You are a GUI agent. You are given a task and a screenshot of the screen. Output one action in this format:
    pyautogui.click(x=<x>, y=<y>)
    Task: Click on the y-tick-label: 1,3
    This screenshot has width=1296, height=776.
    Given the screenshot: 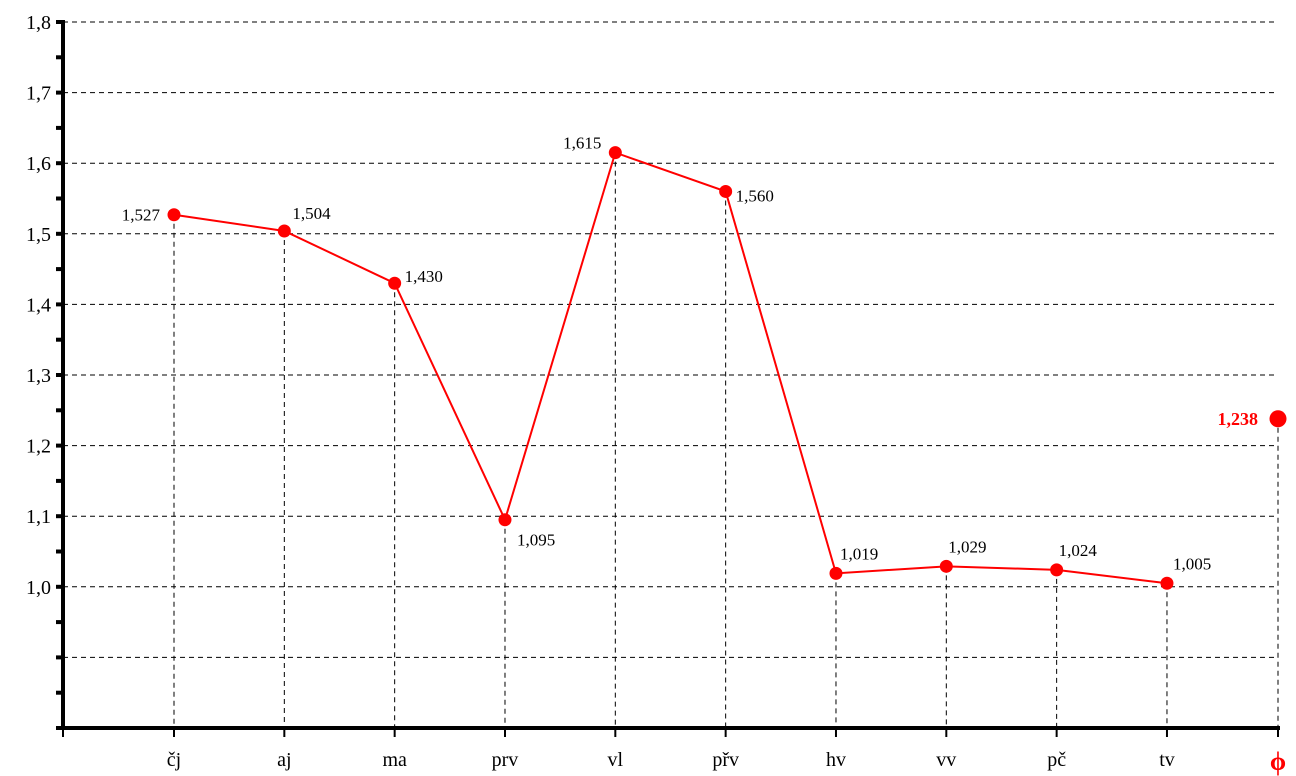 What is the action you would take?
    pyautogui.click(x=38, y=376)
    